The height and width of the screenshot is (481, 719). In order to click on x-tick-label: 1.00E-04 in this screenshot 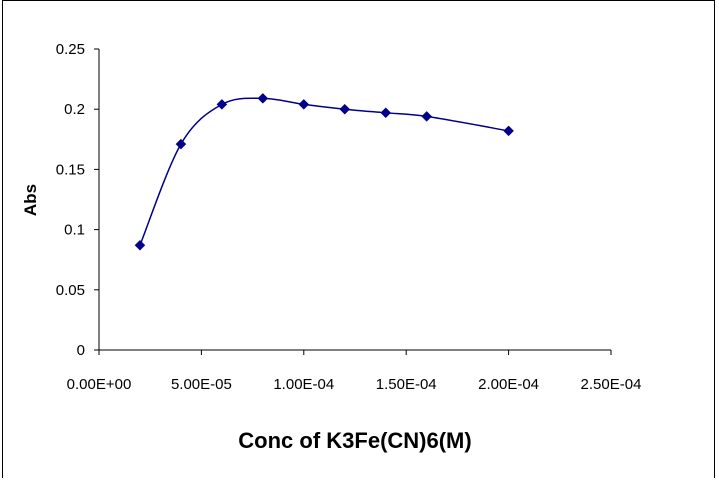, I will do `click(303, 384)`.